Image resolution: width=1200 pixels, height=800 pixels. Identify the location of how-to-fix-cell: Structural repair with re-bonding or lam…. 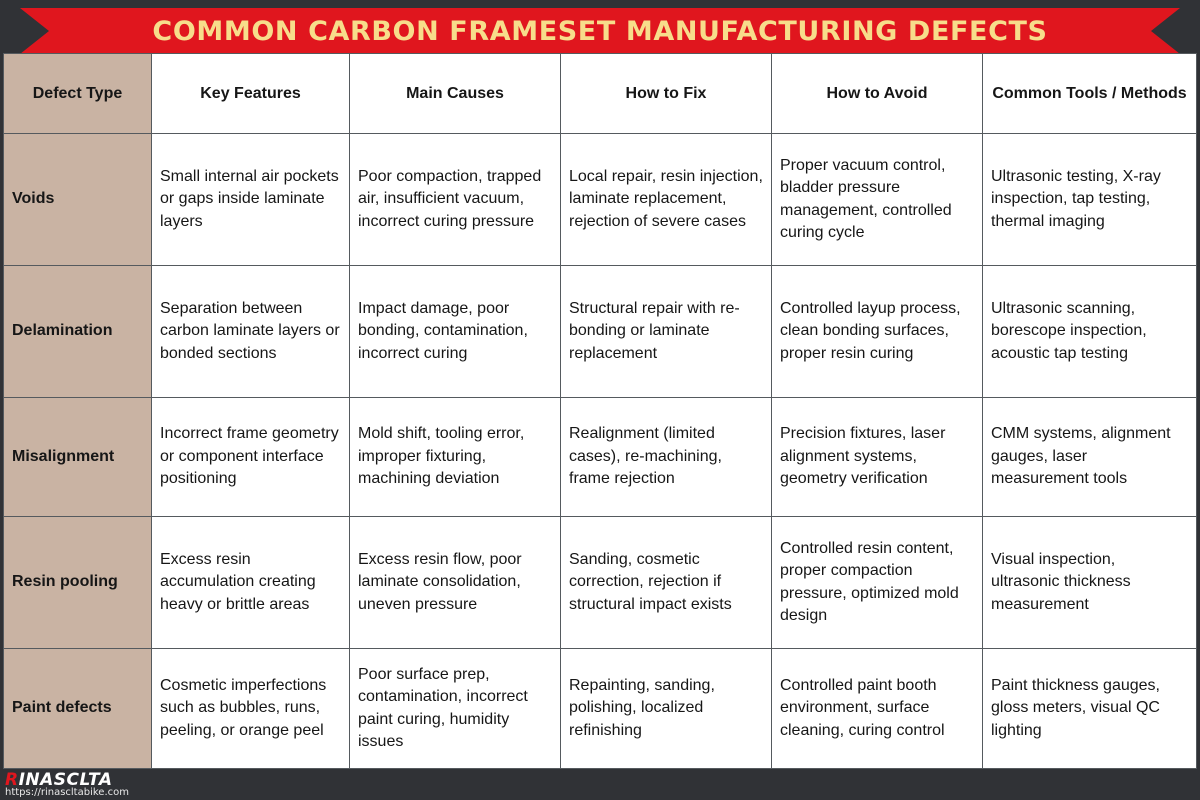
(666, 331).